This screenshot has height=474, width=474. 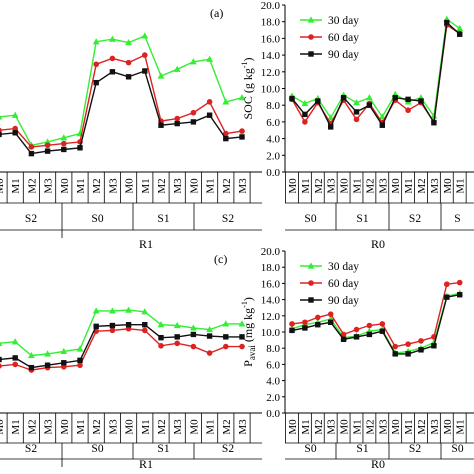 I want to click on y-axis-title: Pavai (mg kg-1), so click(x=248, y=332).